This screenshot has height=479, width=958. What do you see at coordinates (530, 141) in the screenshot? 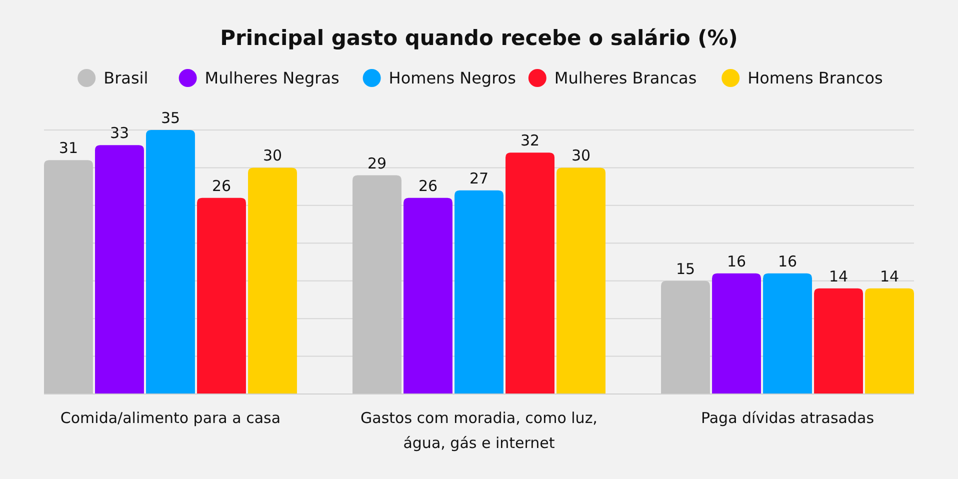
I see `data-label: 32` at bounding box center [530, 141].